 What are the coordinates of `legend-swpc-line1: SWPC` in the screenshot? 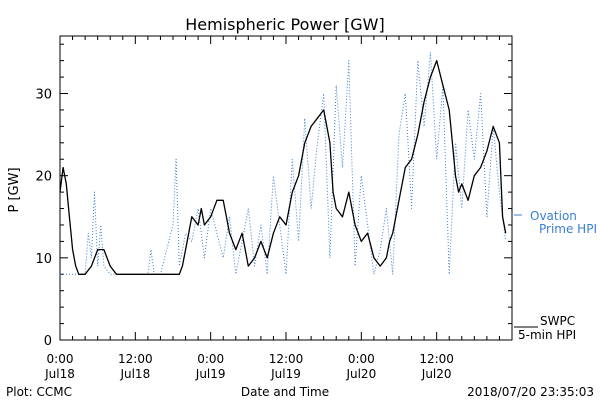 It's located at (557, 321).